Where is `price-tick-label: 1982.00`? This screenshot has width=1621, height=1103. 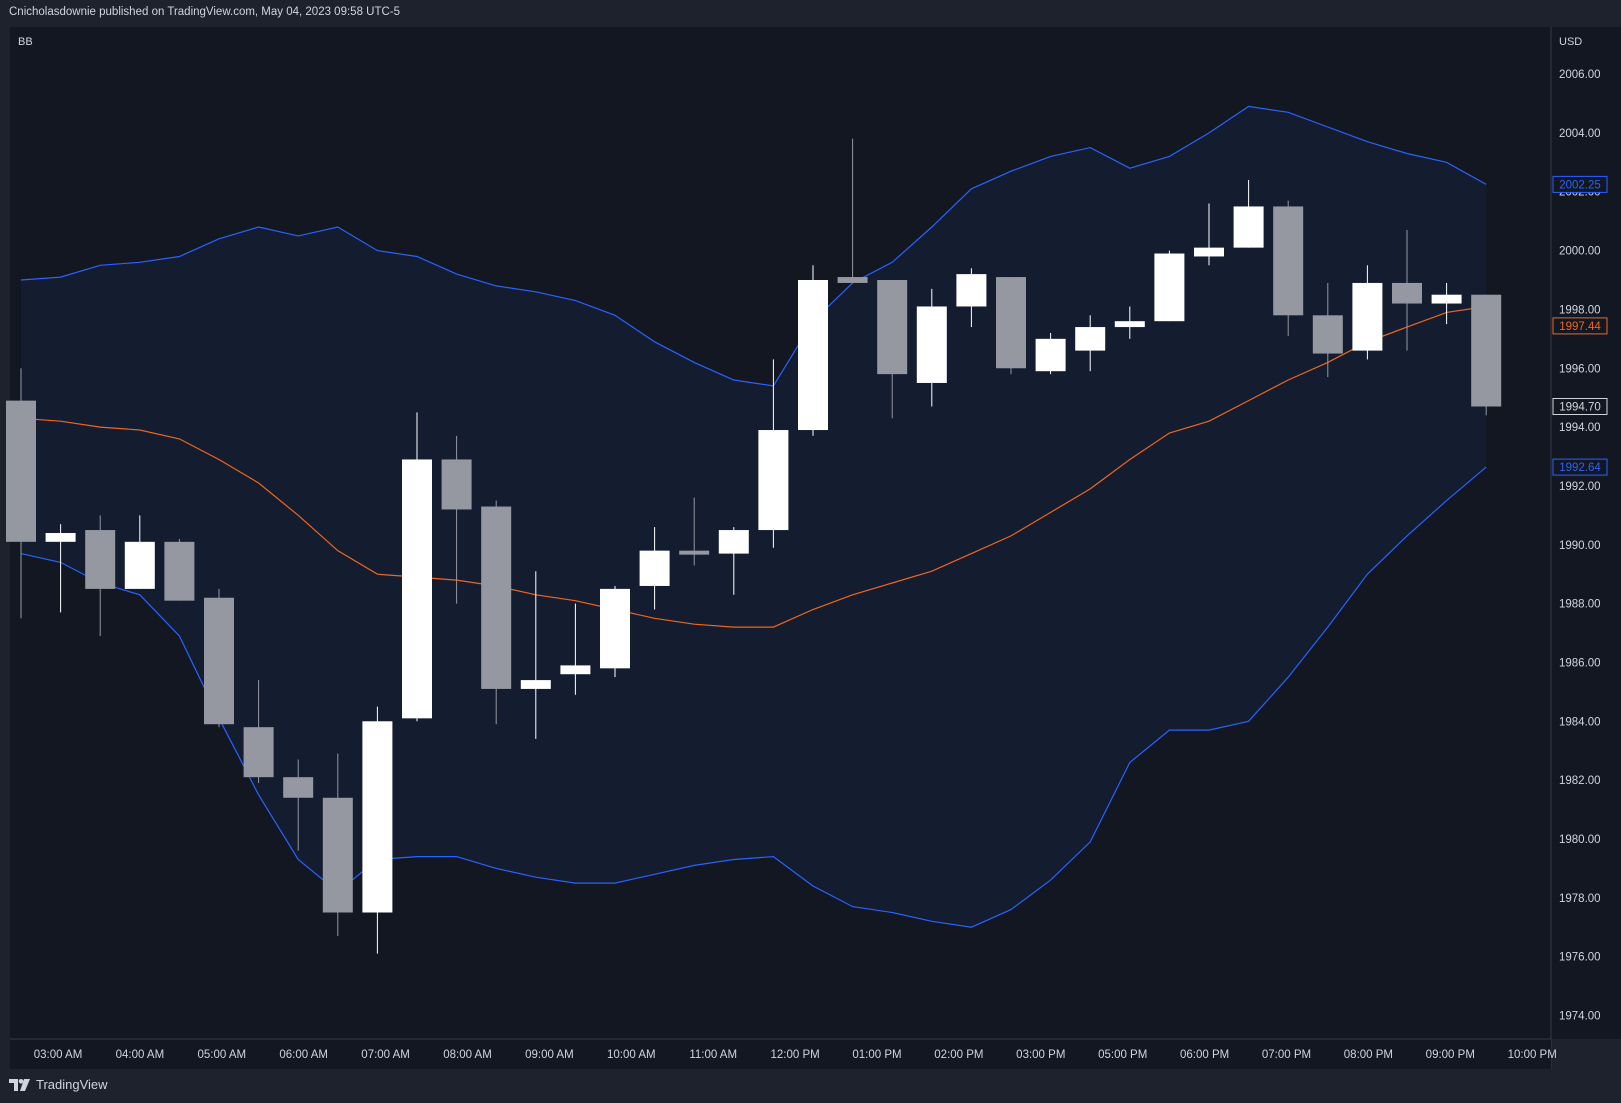
price-tick-label: 1982.00 is located at coordinates (1580, 781).